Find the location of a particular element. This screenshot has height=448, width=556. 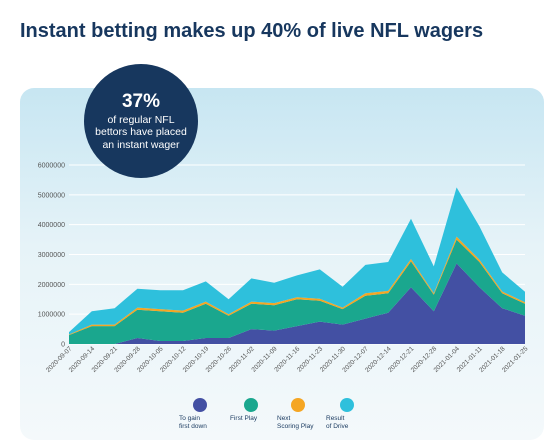

y-tick-label: 5000000 is located at coordinates (51, 195).